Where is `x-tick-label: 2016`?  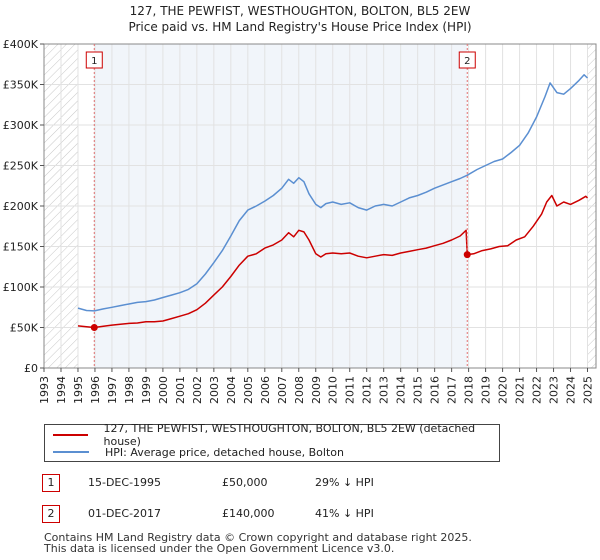
x-tick-label: 2016 is located at coordinates (435, 390).